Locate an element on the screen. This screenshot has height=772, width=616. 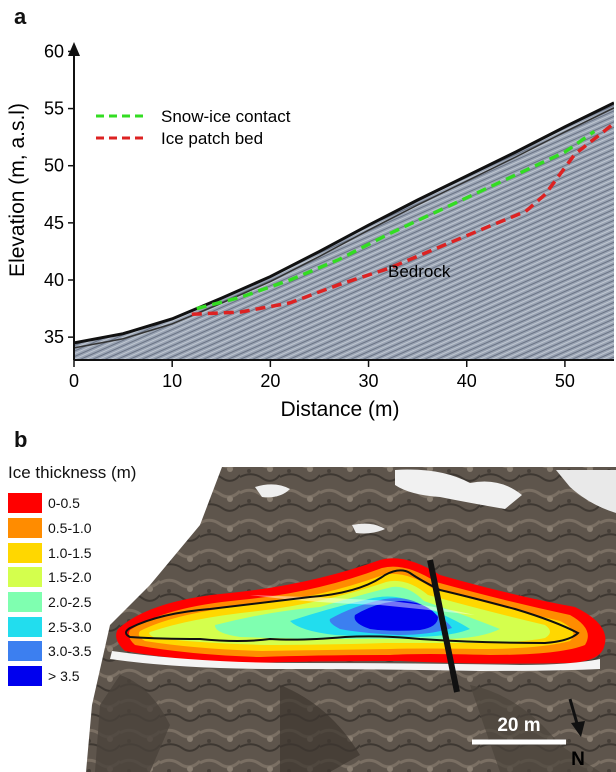
y-tick-label: 55 is located at coordinates (54, 109).